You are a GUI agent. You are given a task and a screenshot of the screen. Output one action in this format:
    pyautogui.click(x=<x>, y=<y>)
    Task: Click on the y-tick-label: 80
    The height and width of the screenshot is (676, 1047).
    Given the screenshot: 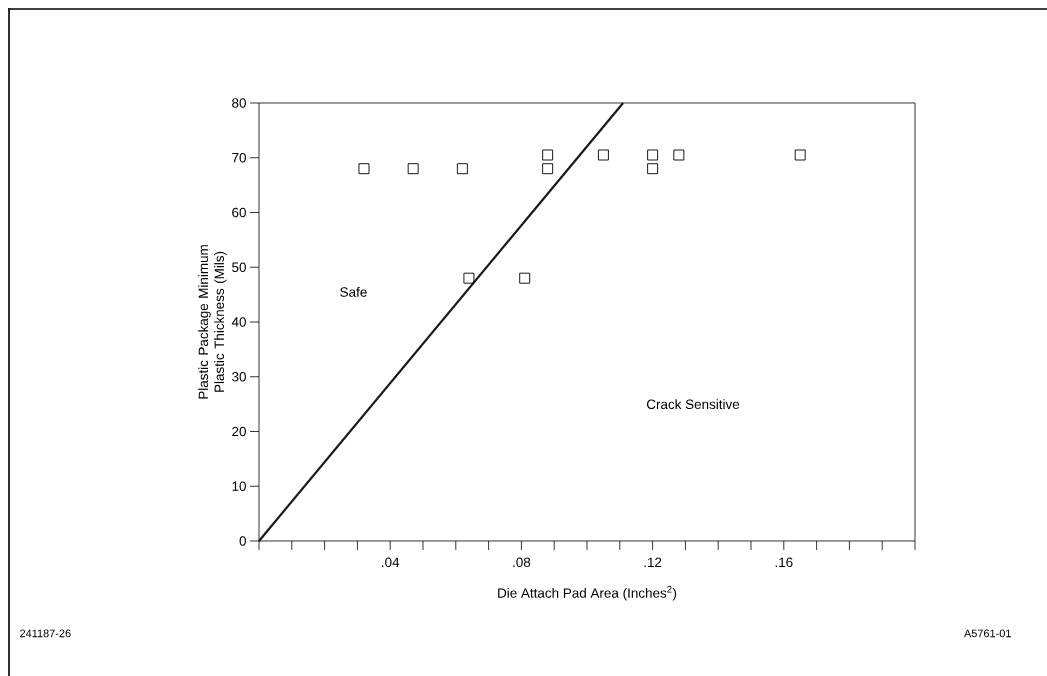 What is the action you would take?
    pyautogui.click(x=239, y=103)
    